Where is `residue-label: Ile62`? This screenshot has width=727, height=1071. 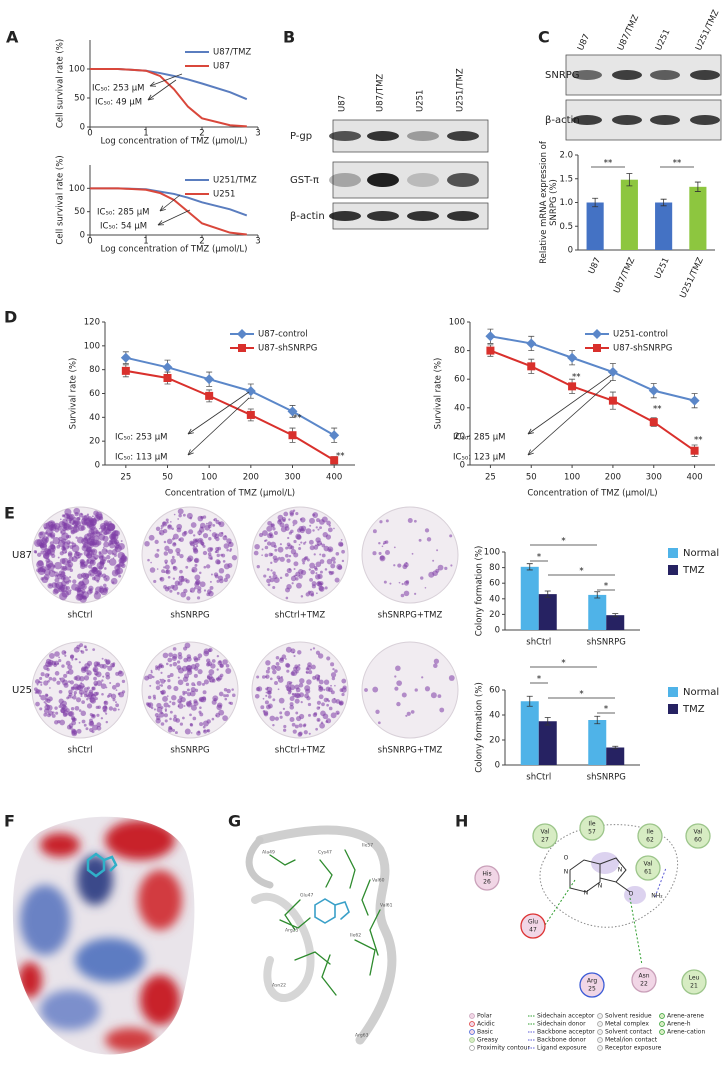 residue-label: Ile62 is located at coordinates (355, 936).